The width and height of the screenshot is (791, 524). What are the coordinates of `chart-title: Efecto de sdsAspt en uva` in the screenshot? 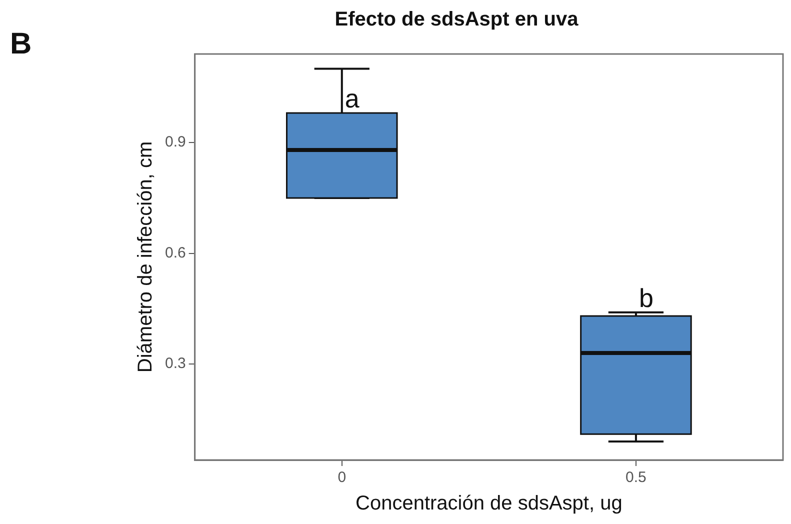 It's located at (457, 19).